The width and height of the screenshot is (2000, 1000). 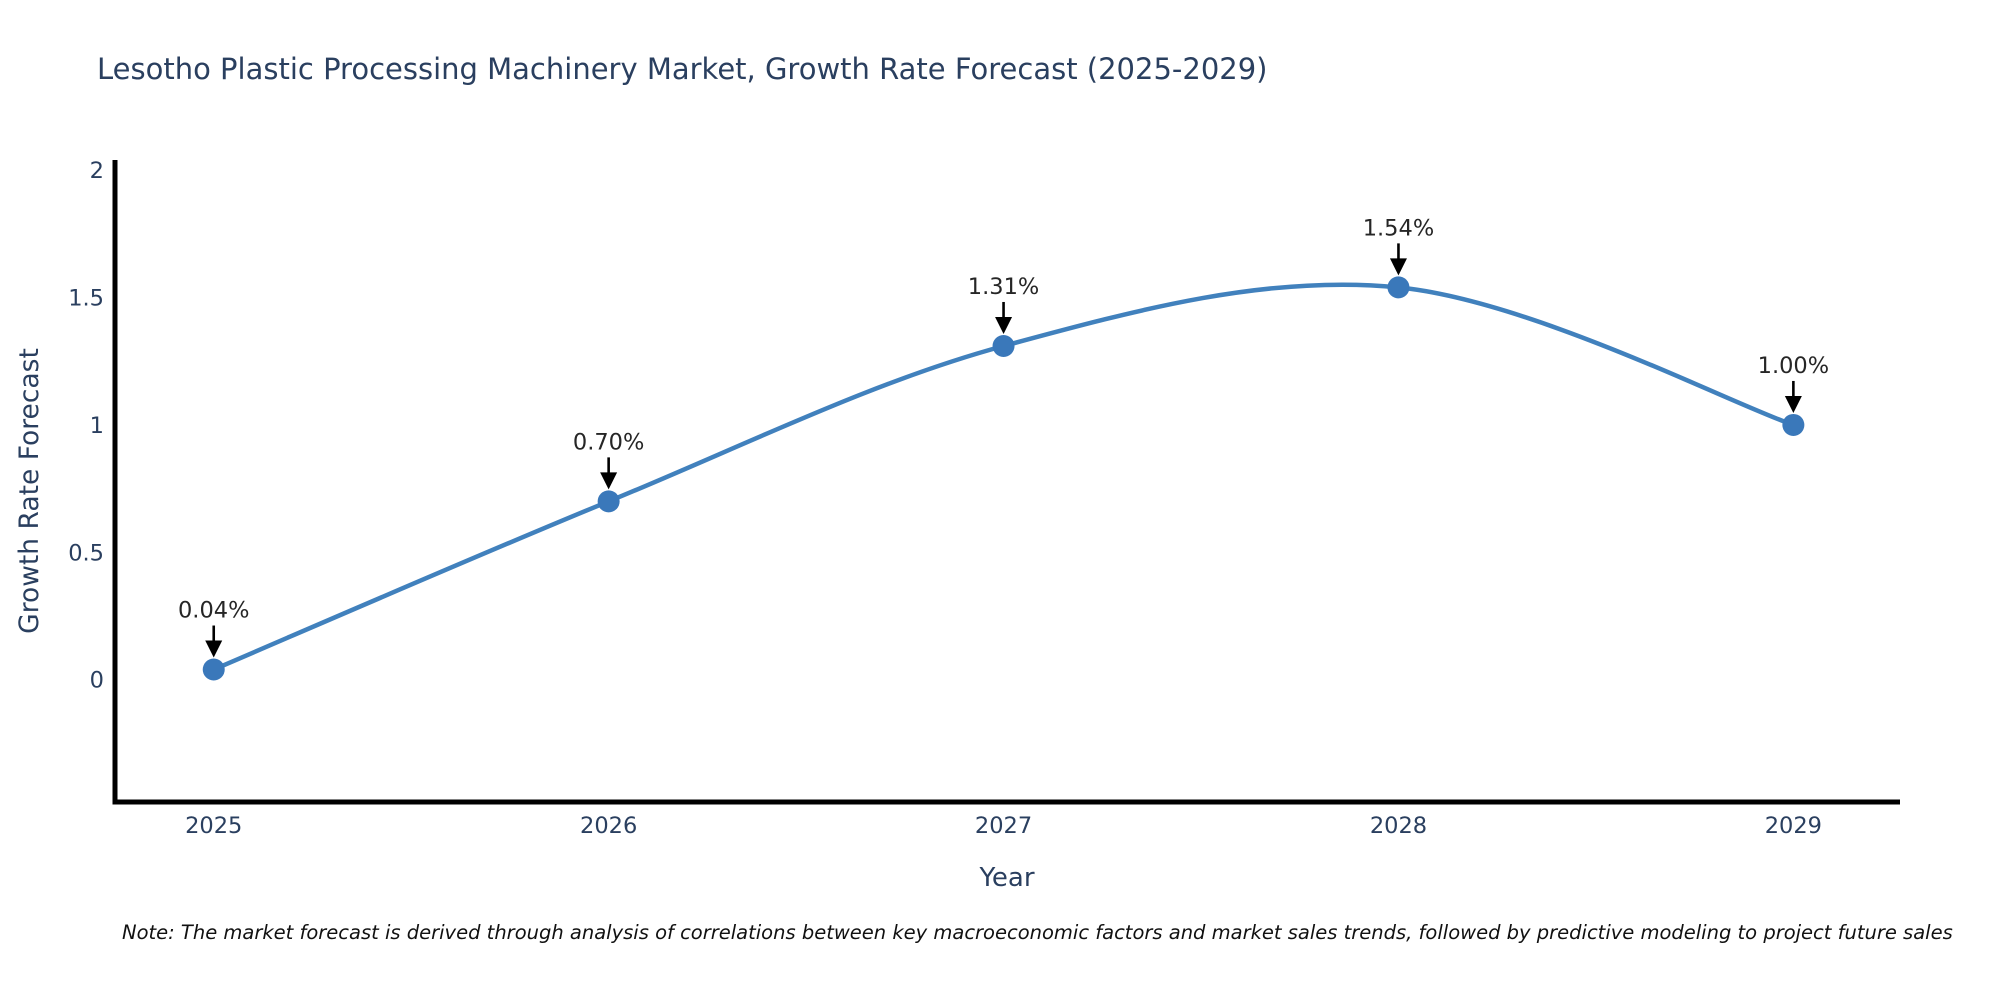 I want to click on data-point-annotation: 0.04%, so click(x=213, y=628).